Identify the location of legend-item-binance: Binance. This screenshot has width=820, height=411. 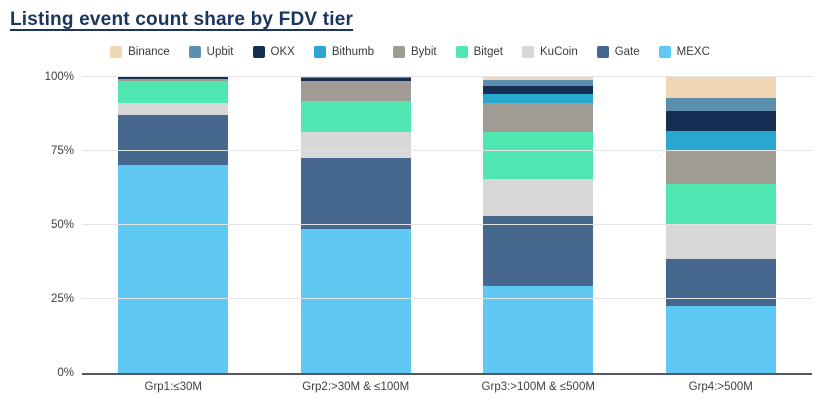
(140, 52).